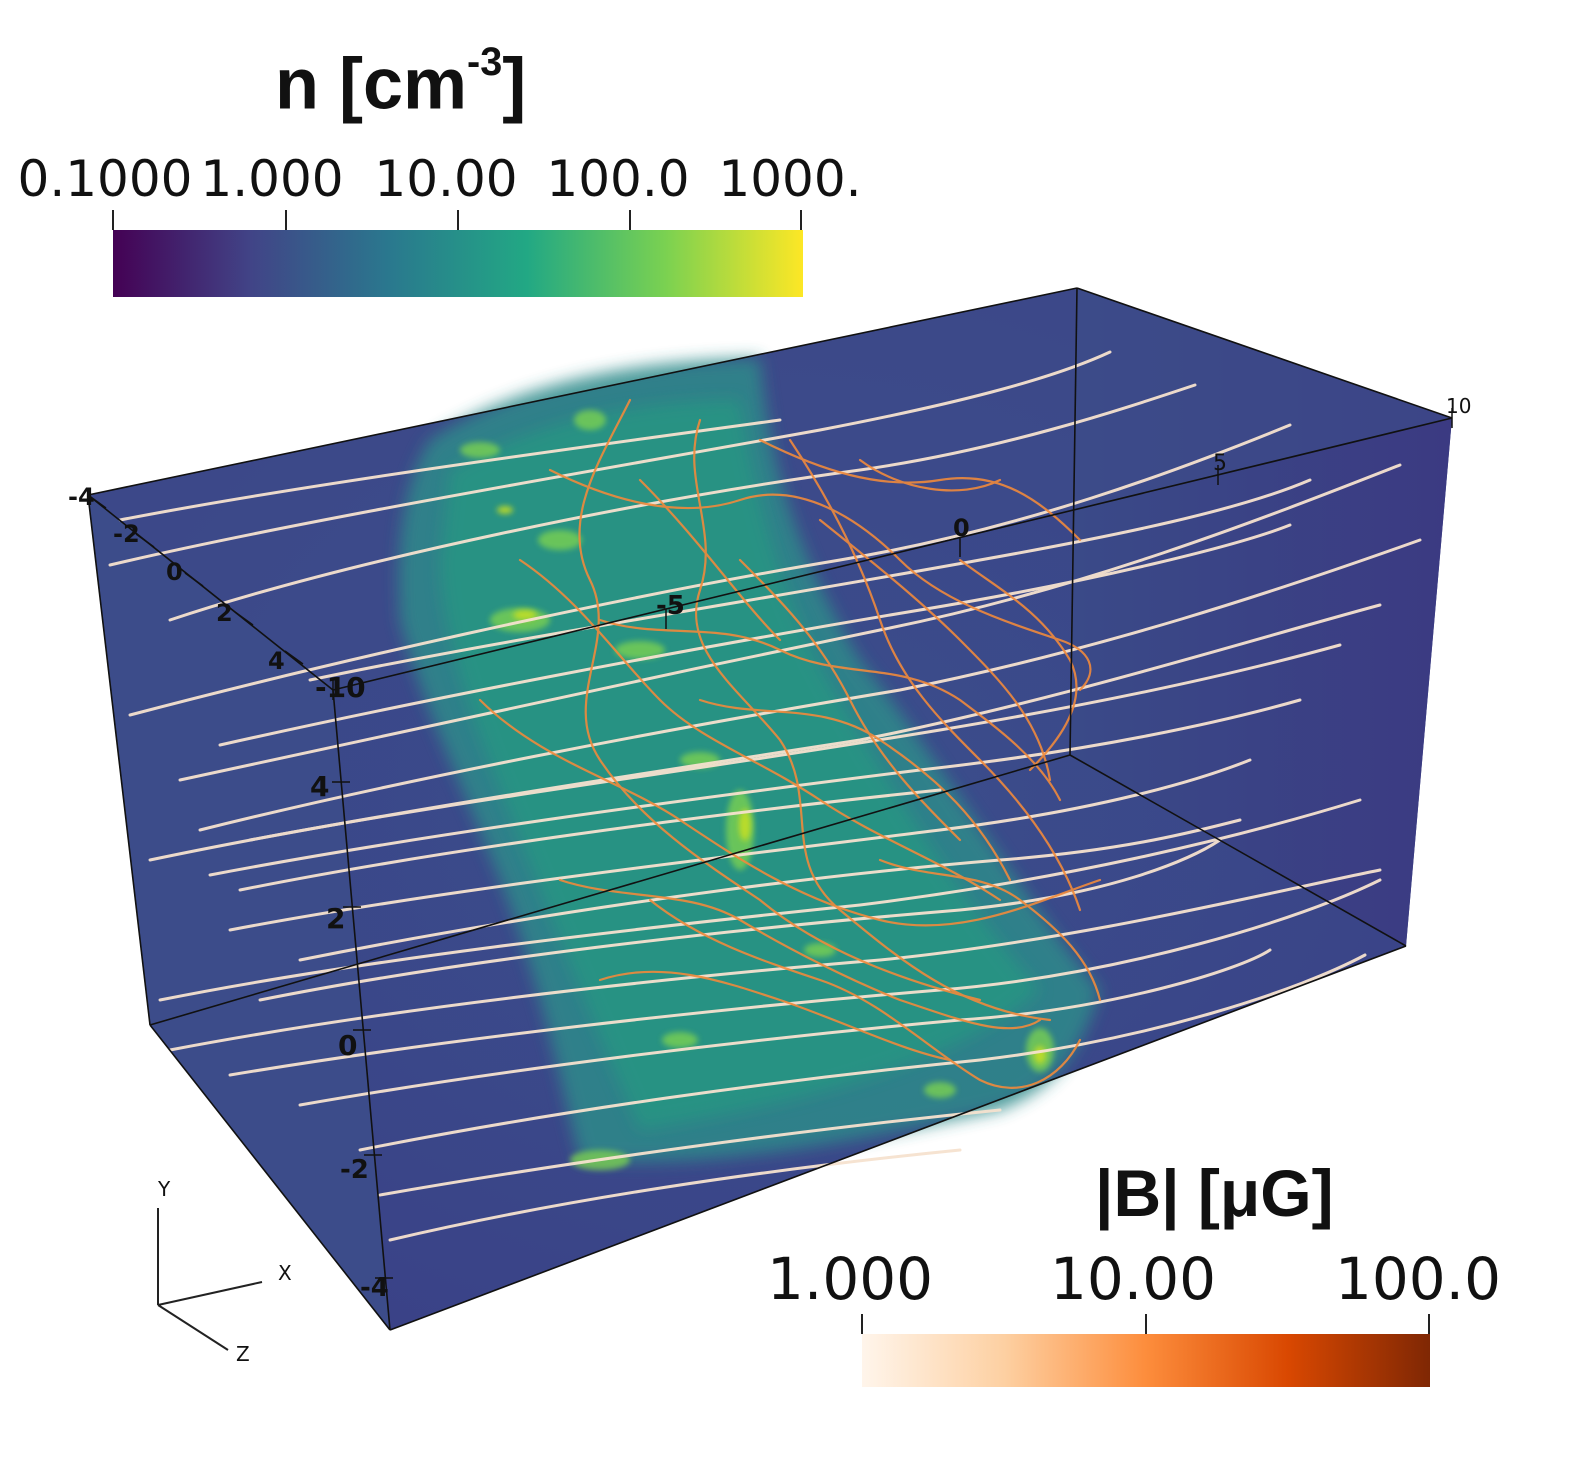 This screenshot has height=1462, width=1572. Describe the element at coordinates (458, 263) in the screenshot. I see `density-colorbar-gradient` at that location.